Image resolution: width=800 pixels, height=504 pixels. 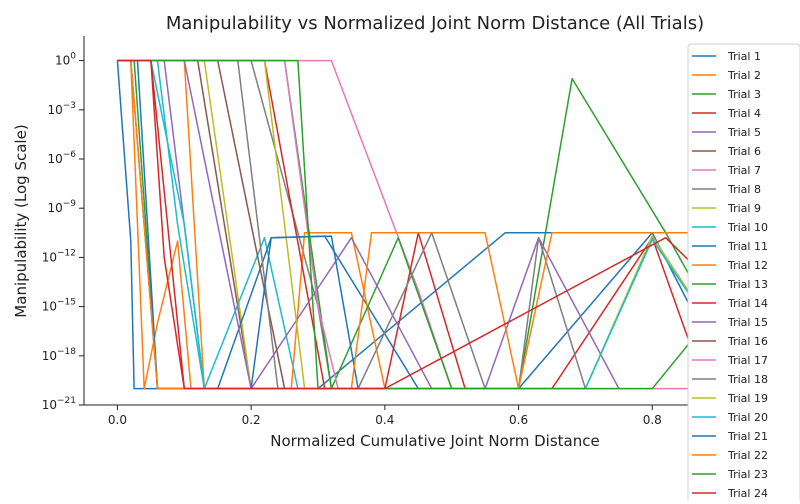 I want to click on legend-label: Trial 13, so click(x=747, y=284).